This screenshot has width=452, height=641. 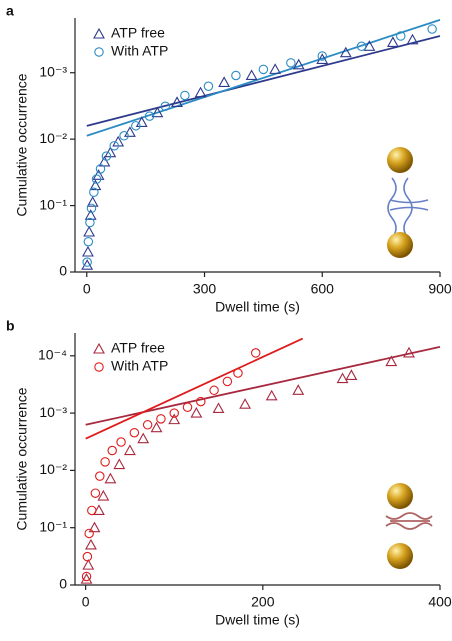 What do you see at coordinates (63, 271) in the screenshot?
I see `y-tick-label: 0` at bounding box center [63, 271].